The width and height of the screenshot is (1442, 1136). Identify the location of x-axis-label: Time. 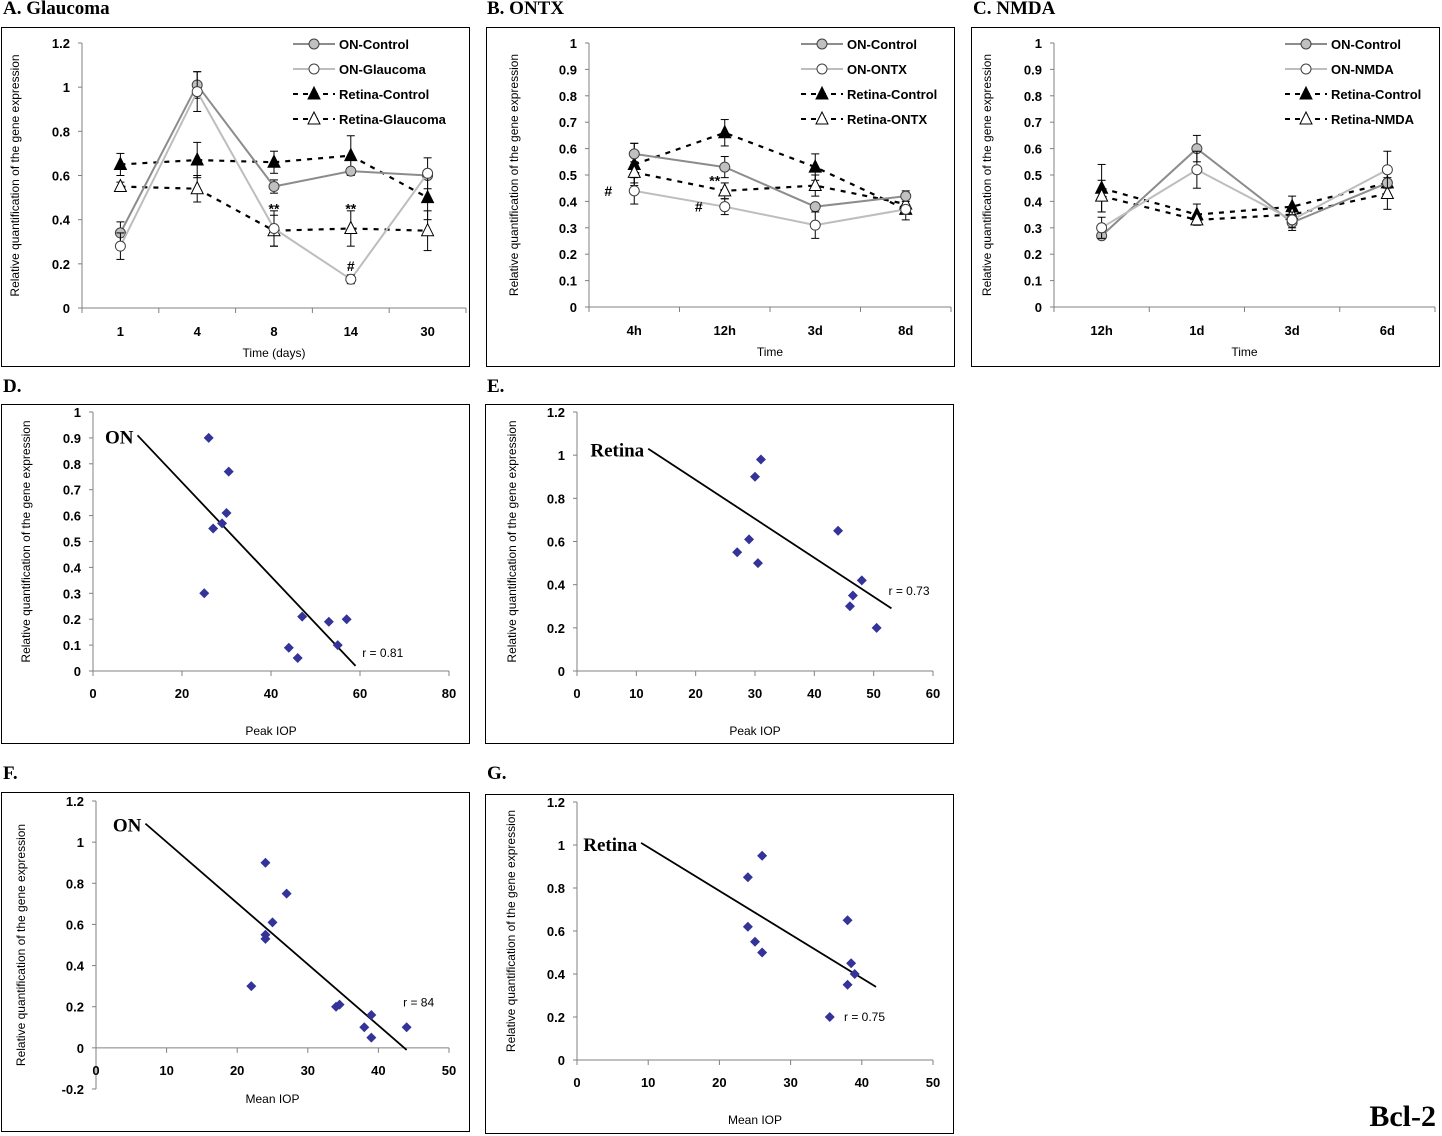
(1244, 352).